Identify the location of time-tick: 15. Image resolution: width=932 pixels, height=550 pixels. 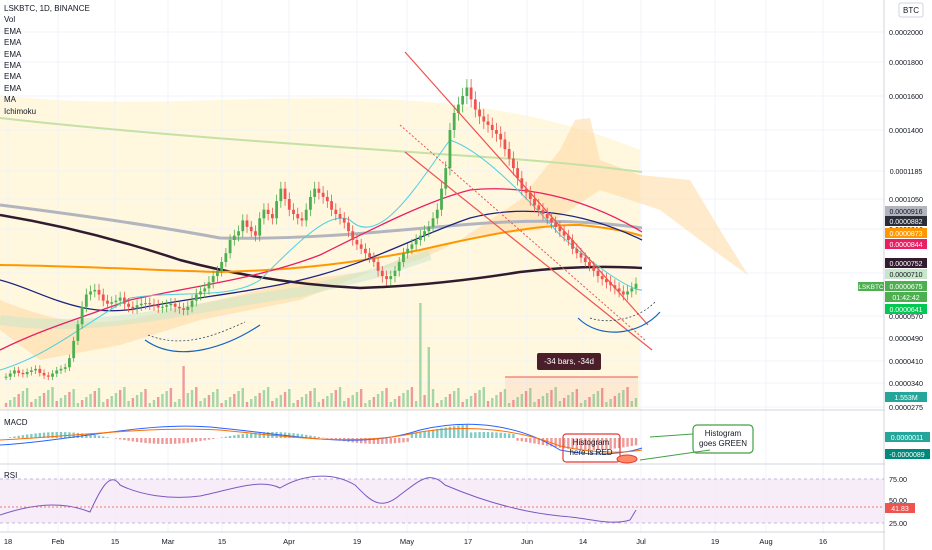
(222, 541).